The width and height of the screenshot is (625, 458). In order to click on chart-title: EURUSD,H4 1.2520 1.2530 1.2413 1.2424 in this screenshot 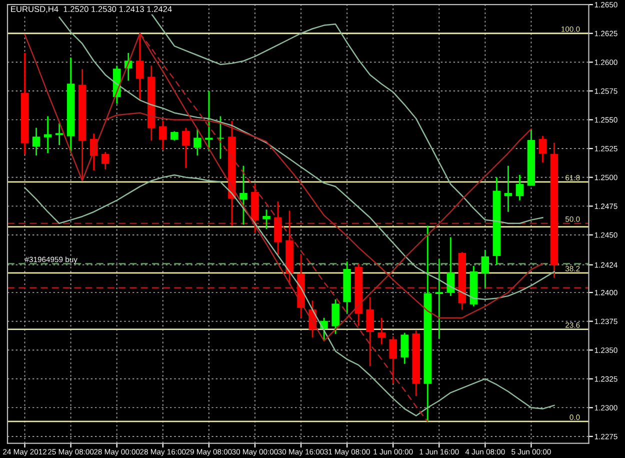, I will do `click(91, 9)`.